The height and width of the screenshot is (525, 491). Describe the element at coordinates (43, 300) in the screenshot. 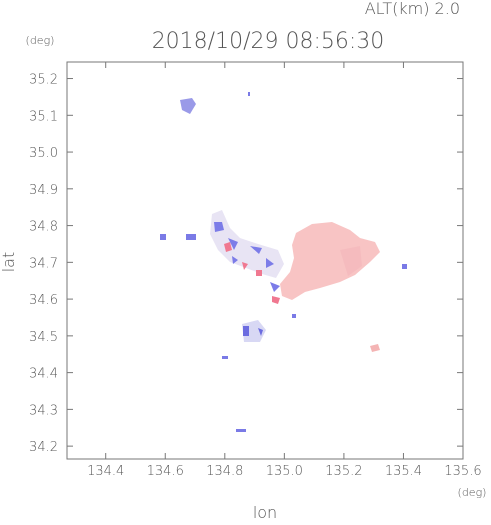

I see `y-tick-label: 34.6` at that location.